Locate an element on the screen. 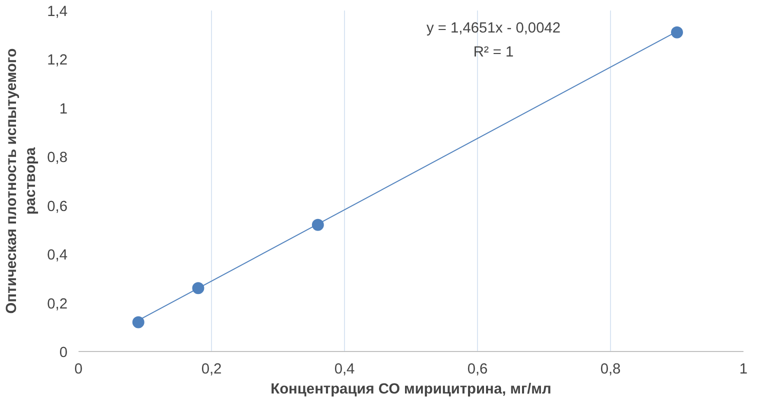 This screenshot has width=763, height=400. y-tick-label: 0,2 is located at coordinates (57, 304).